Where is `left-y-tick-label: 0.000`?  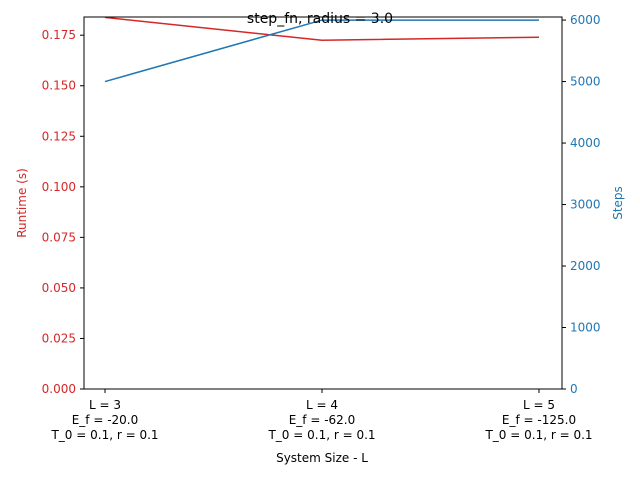
left-y-tick-label: 0.000 is located at coordinates (59, 389).